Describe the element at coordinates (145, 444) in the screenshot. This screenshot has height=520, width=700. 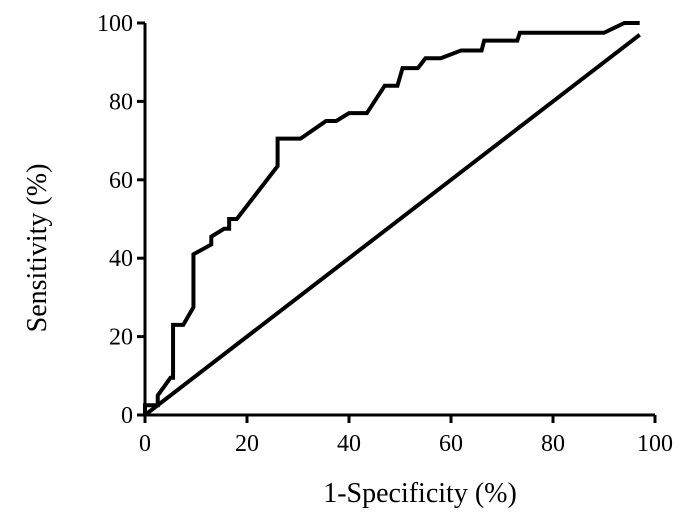
I see `x-tick-label: 0` at that location.